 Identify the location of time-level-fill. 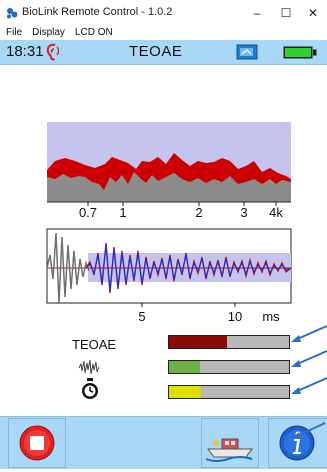
(185, 392).